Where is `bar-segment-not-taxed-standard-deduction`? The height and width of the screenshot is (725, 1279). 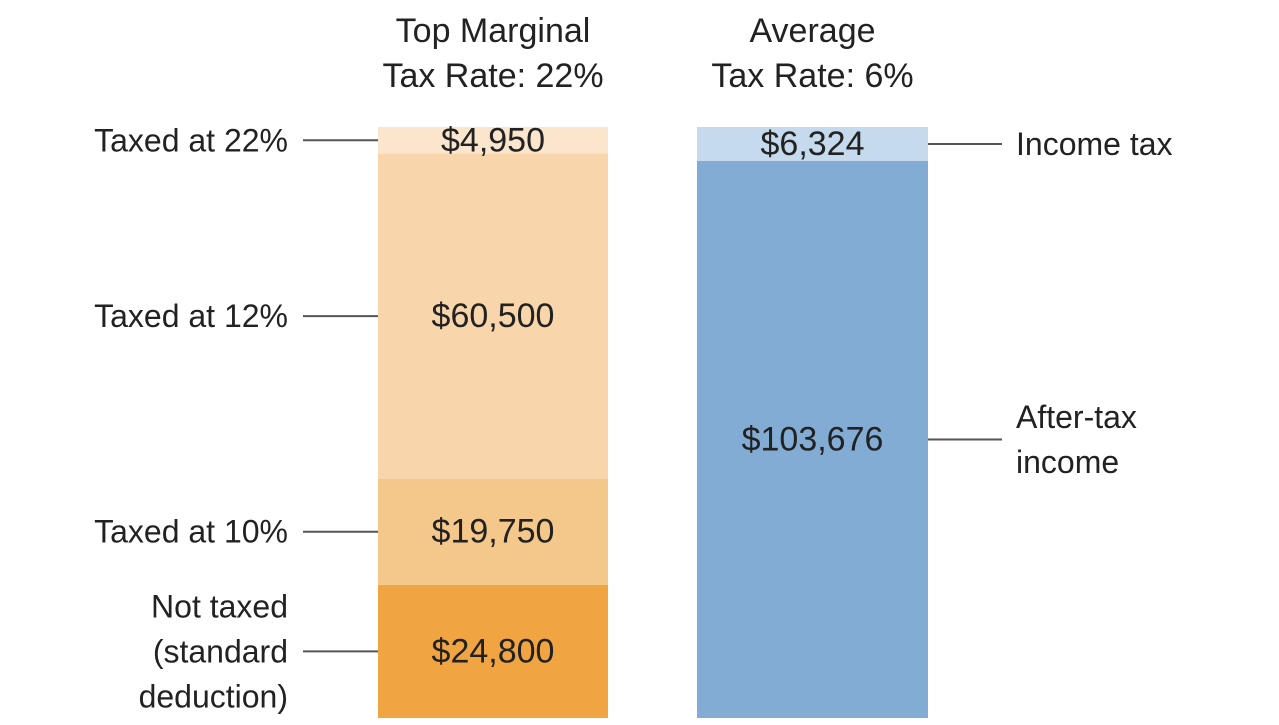
bar-segment-not-taxed-standard-deduction is located at coordinates (493, 651).